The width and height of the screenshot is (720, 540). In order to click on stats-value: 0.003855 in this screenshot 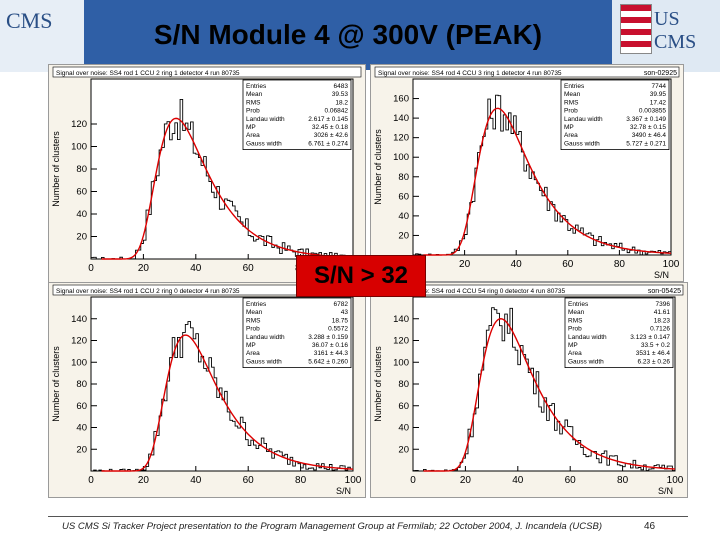, I will do `click(652, 111)`.